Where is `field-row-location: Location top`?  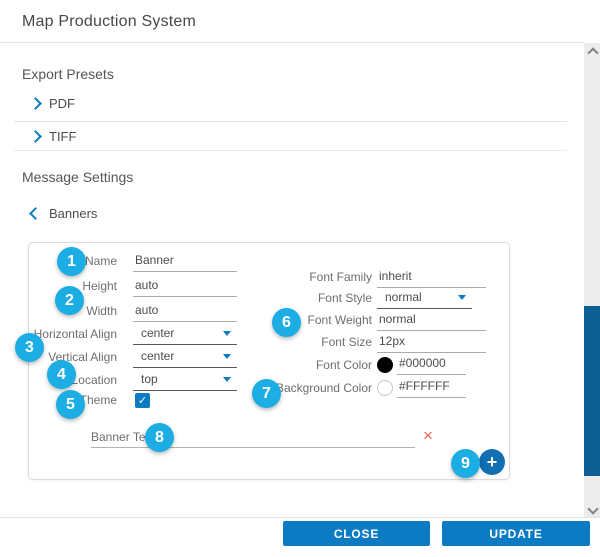
field-row-location: Location top is located at coordinates (132, 381).